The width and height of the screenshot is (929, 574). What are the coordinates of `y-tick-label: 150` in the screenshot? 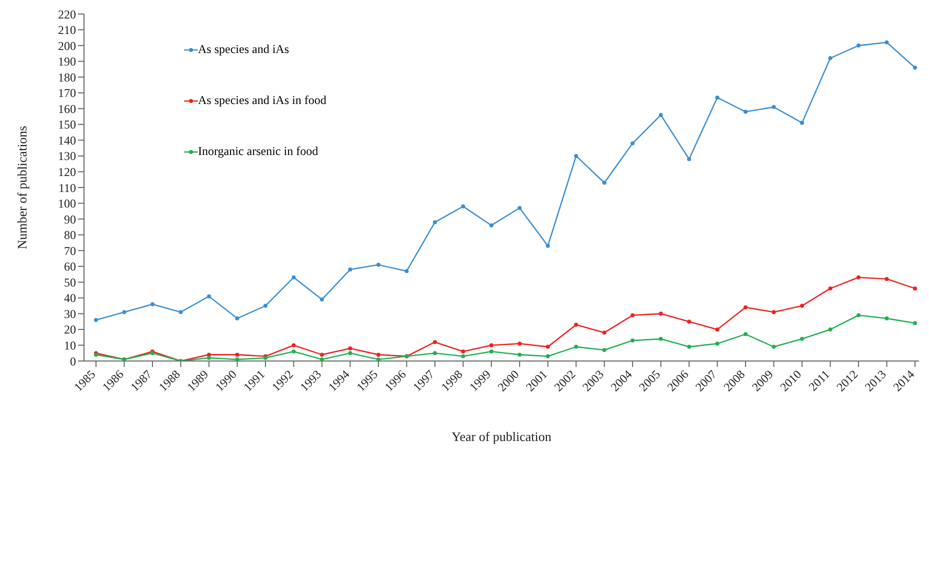 It's located at (67, 125).